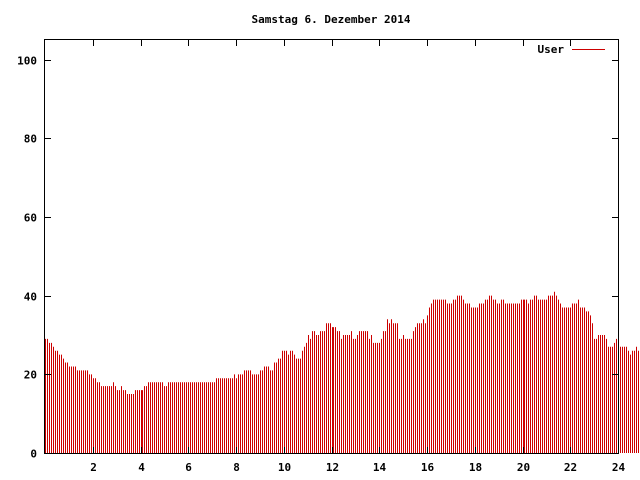 The image size is (640, 480). Describe the element at coordinates (93, 467) in the screenshot. I see `x-tick-label: 2` at that location.